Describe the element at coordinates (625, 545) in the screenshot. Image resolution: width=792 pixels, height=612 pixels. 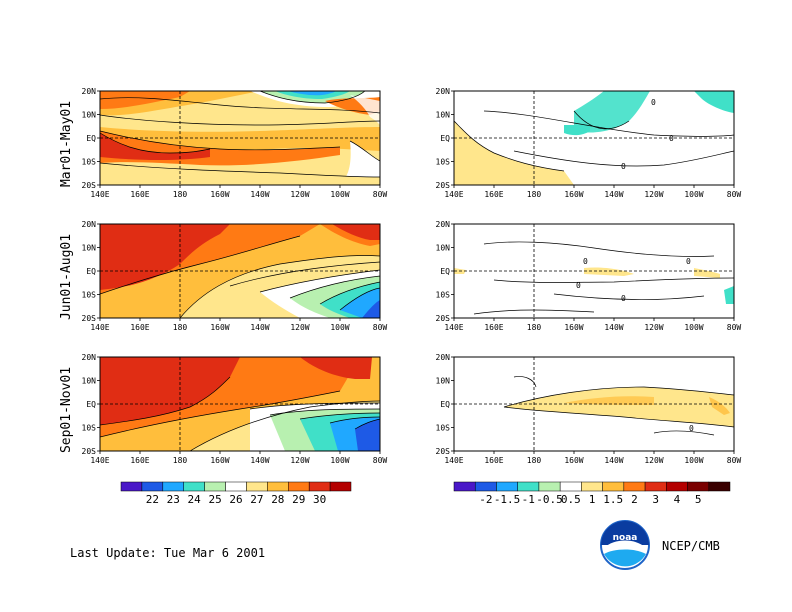
I see `noaa-logo: noaa` at that location.